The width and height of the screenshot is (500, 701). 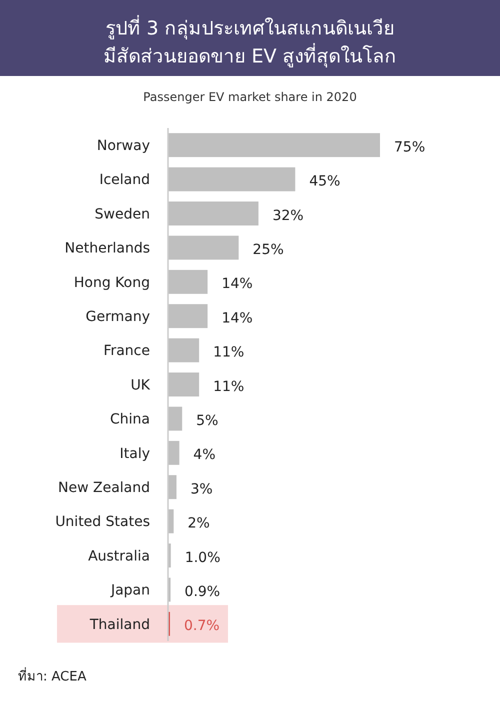 I want to click on y-tick-label: United States, so click(x=102, y=522).